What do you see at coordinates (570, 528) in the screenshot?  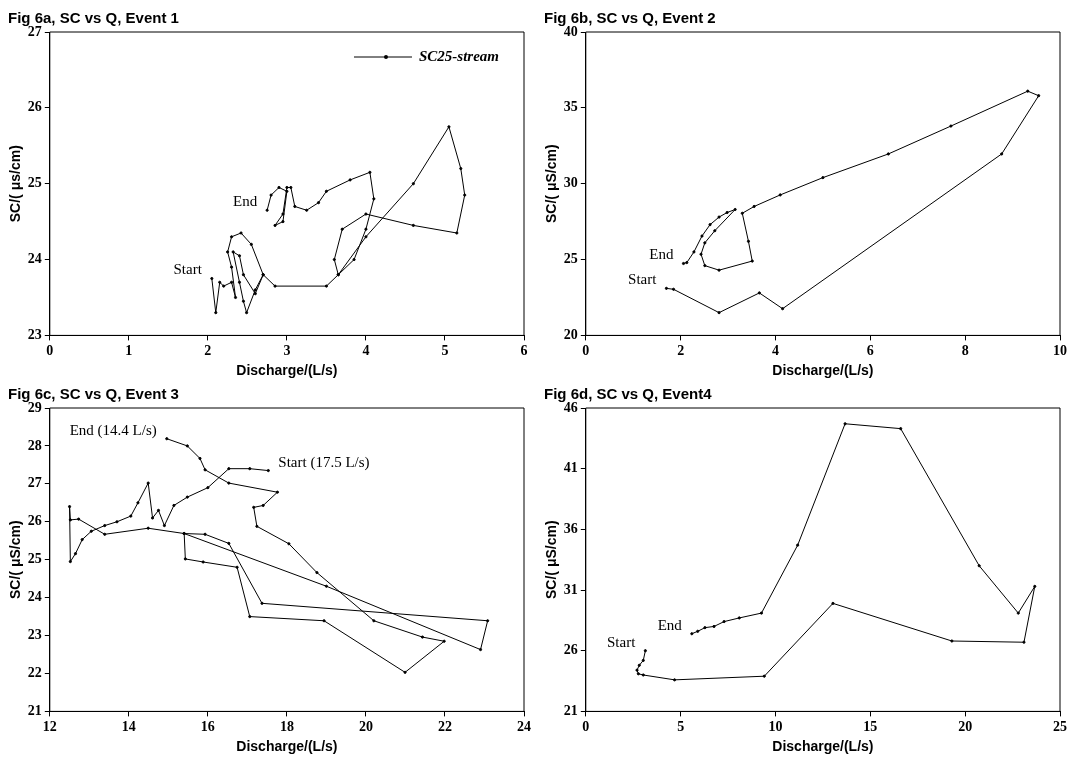 I see `y-tick-label: 36` at bounding box center [570, 528].